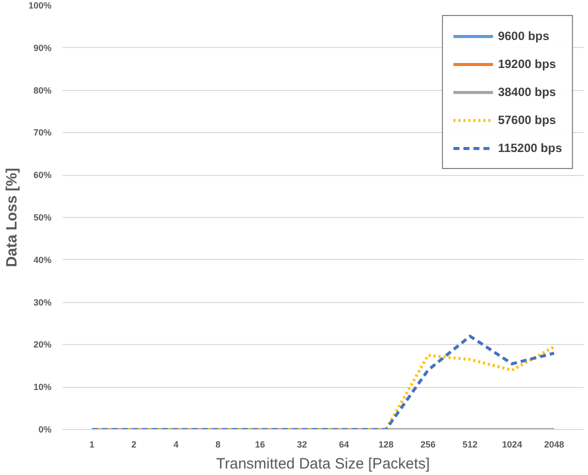 Image resolution: width=588 pixels, height=475 pixels. I want to click on x-tick-label: 512, so click(470, 445).